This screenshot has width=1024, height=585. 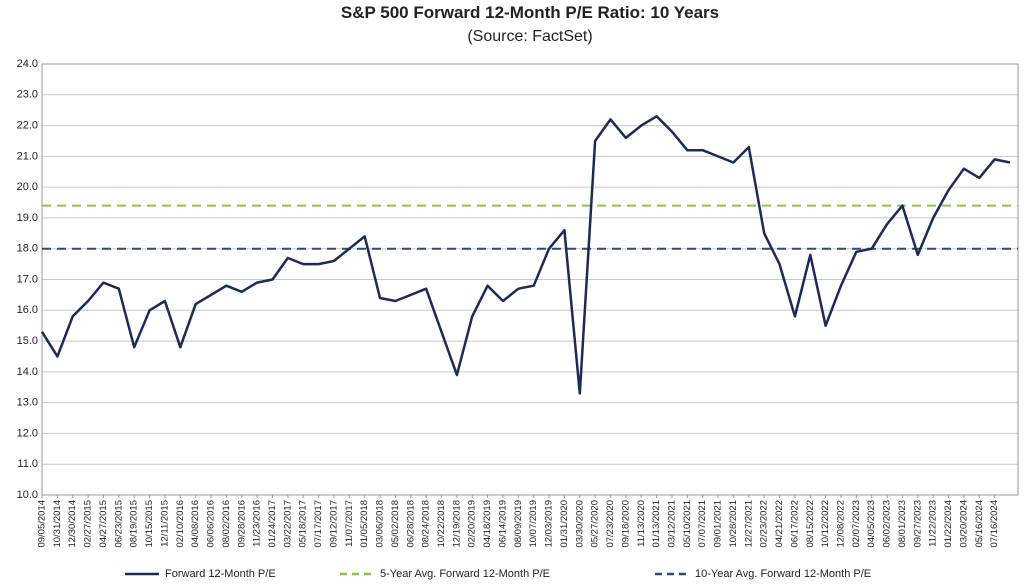 I want to click on x-tick-label: 11/07/2017, so click(x=349, y=523).